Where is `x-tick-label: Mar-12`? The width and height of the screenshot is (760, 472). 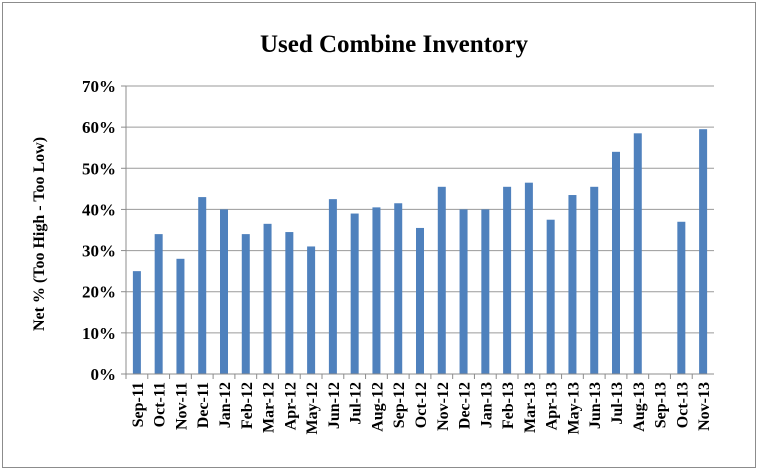
x-tick-label: Mar-12 is located at coordinates (269, 407).